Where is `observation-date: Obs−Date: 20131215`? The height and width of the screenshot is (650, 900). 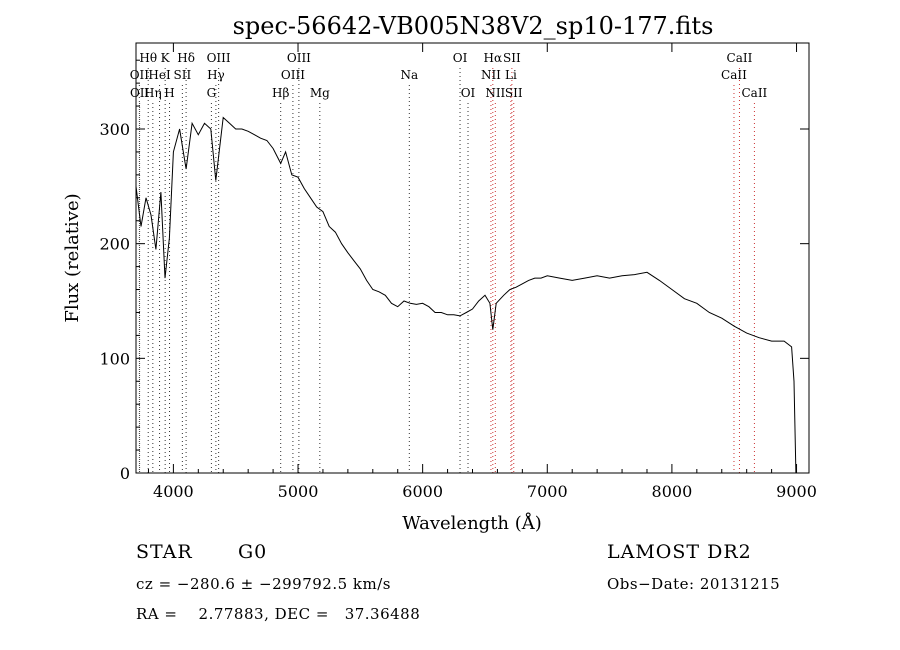 observation-date: Obs−Date: 20131215 is located at coordinates (694, 584).